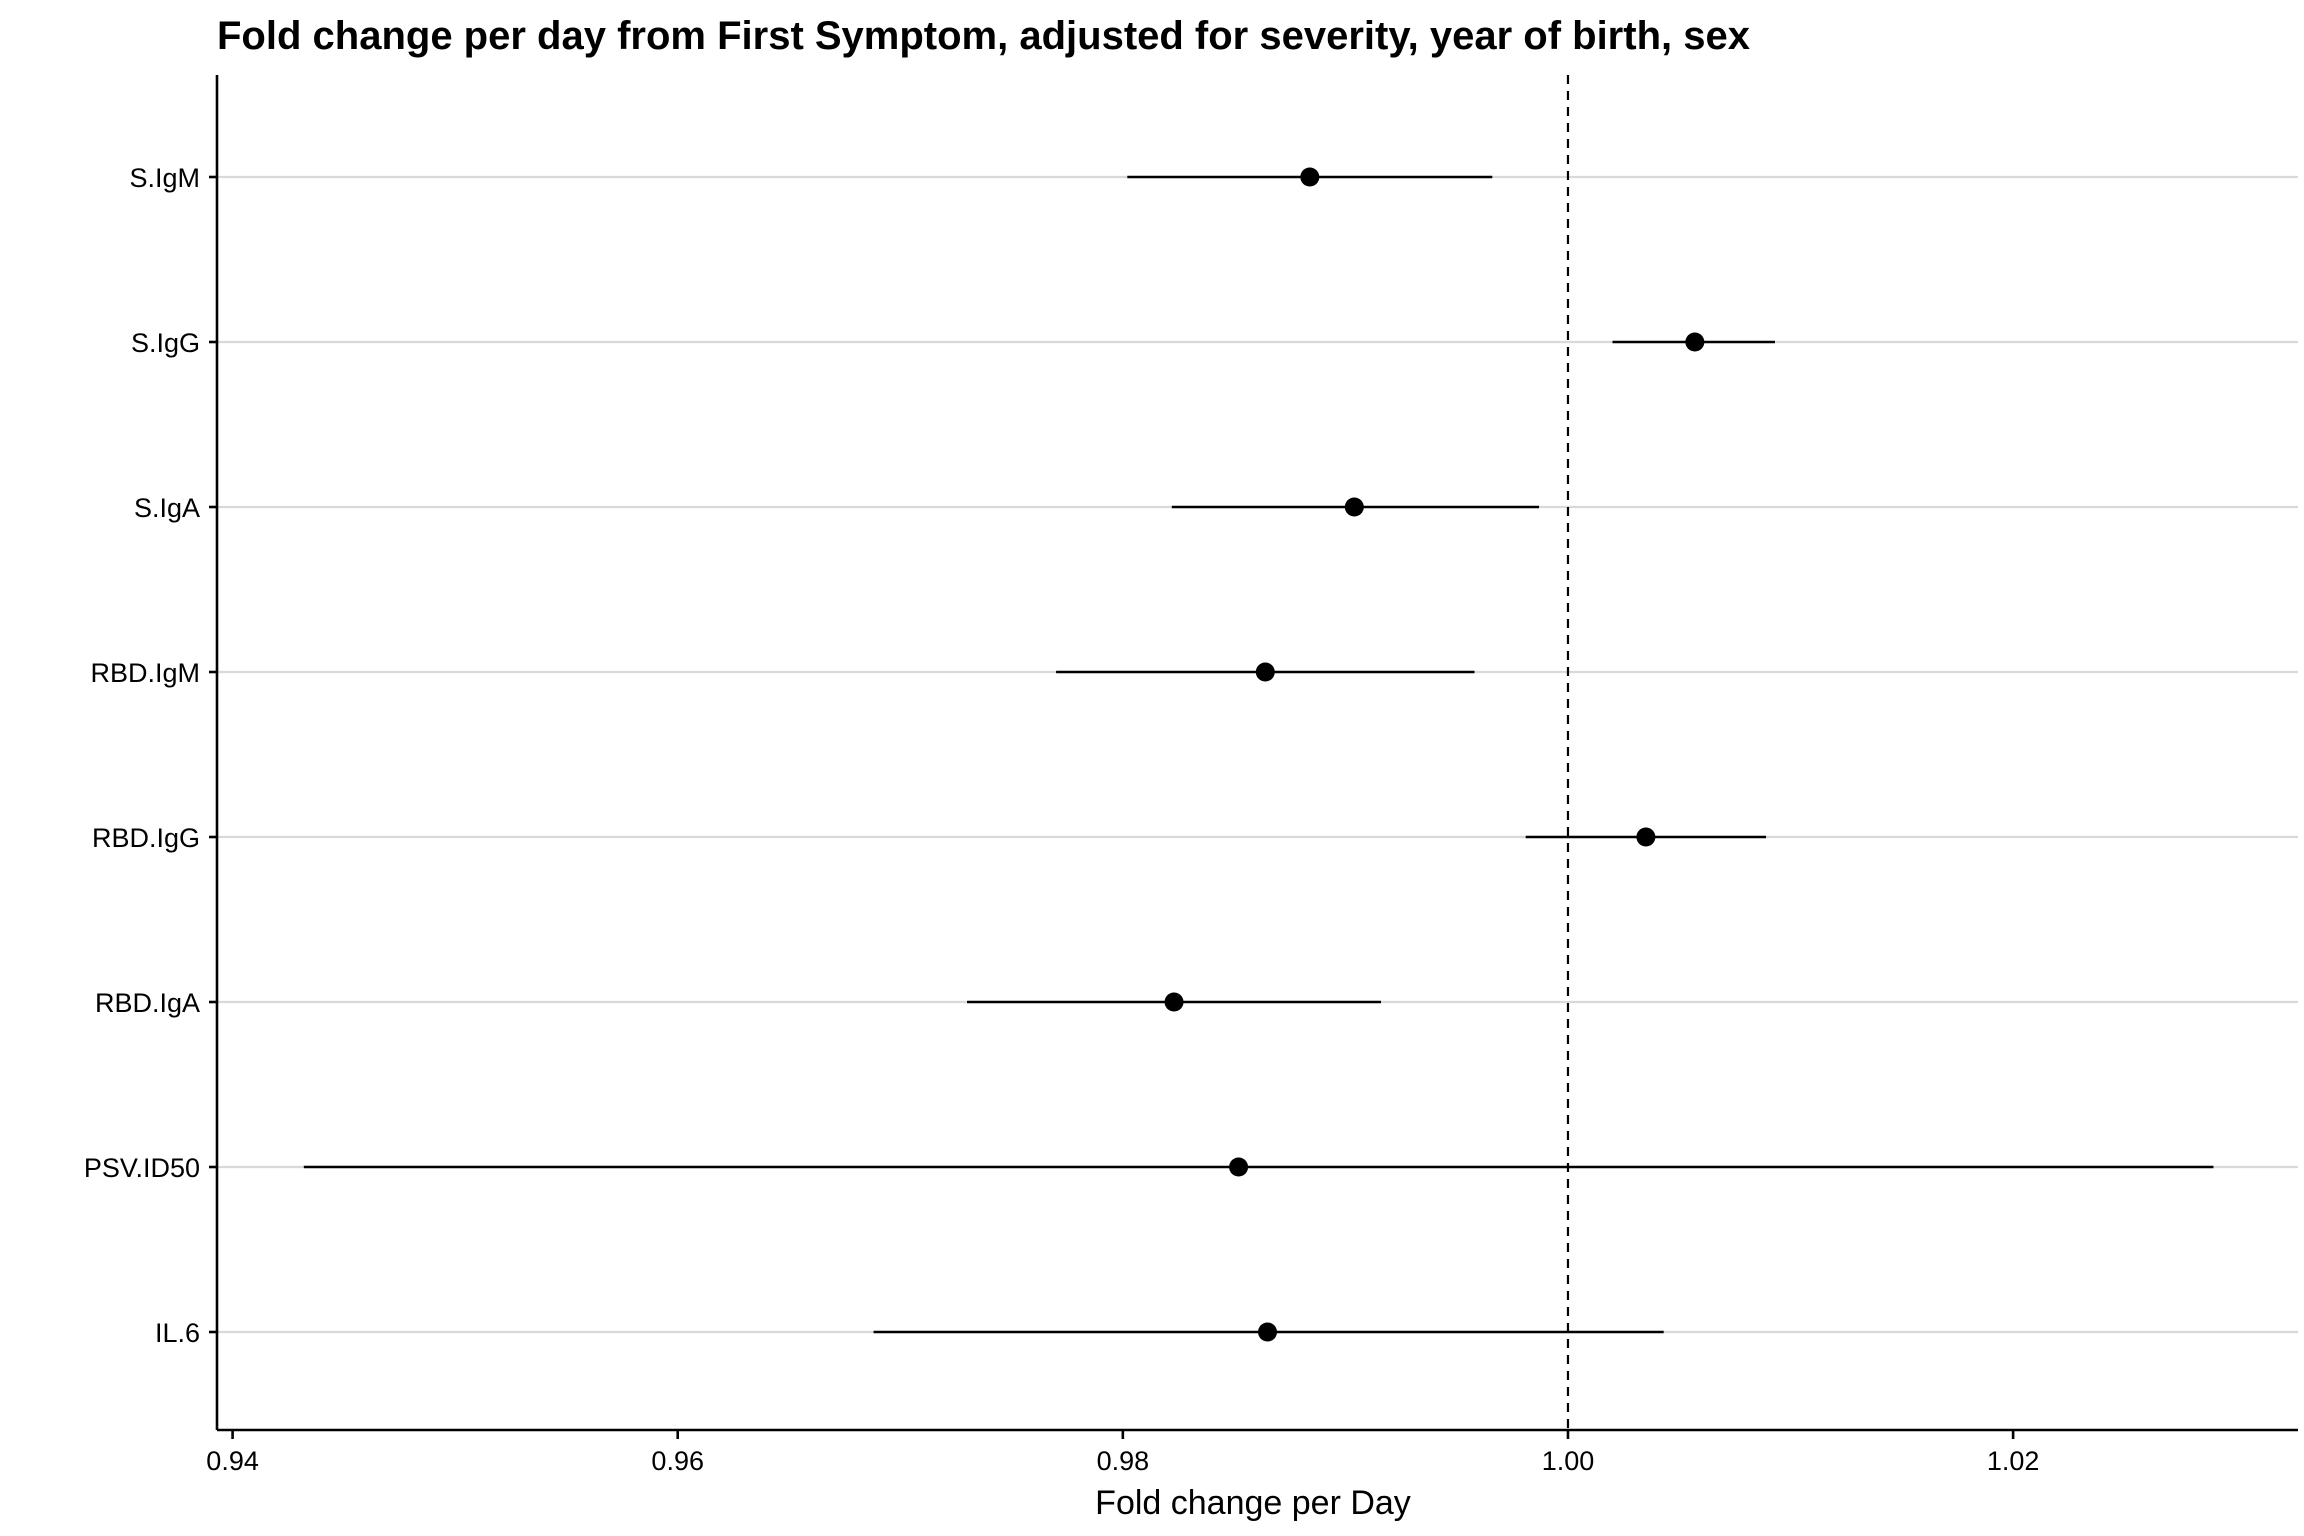 Image resolution: width=2304 pixels, height=1536 pixels. I want to click on estimate-point-s-igm, so click(1310, 177).